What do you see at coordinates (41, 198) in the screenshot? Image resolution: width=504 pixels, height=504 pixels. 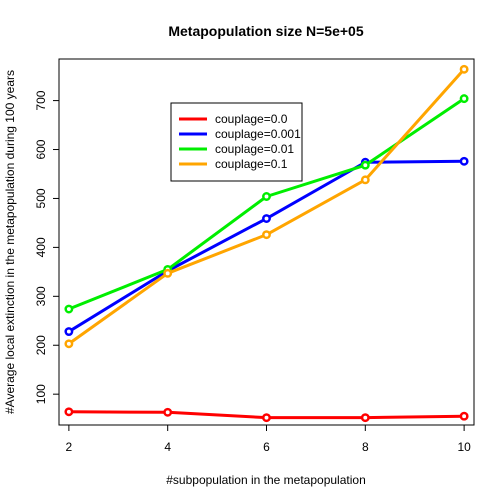 I see `y-tick-label: 500` at bounding box center [41, 198].